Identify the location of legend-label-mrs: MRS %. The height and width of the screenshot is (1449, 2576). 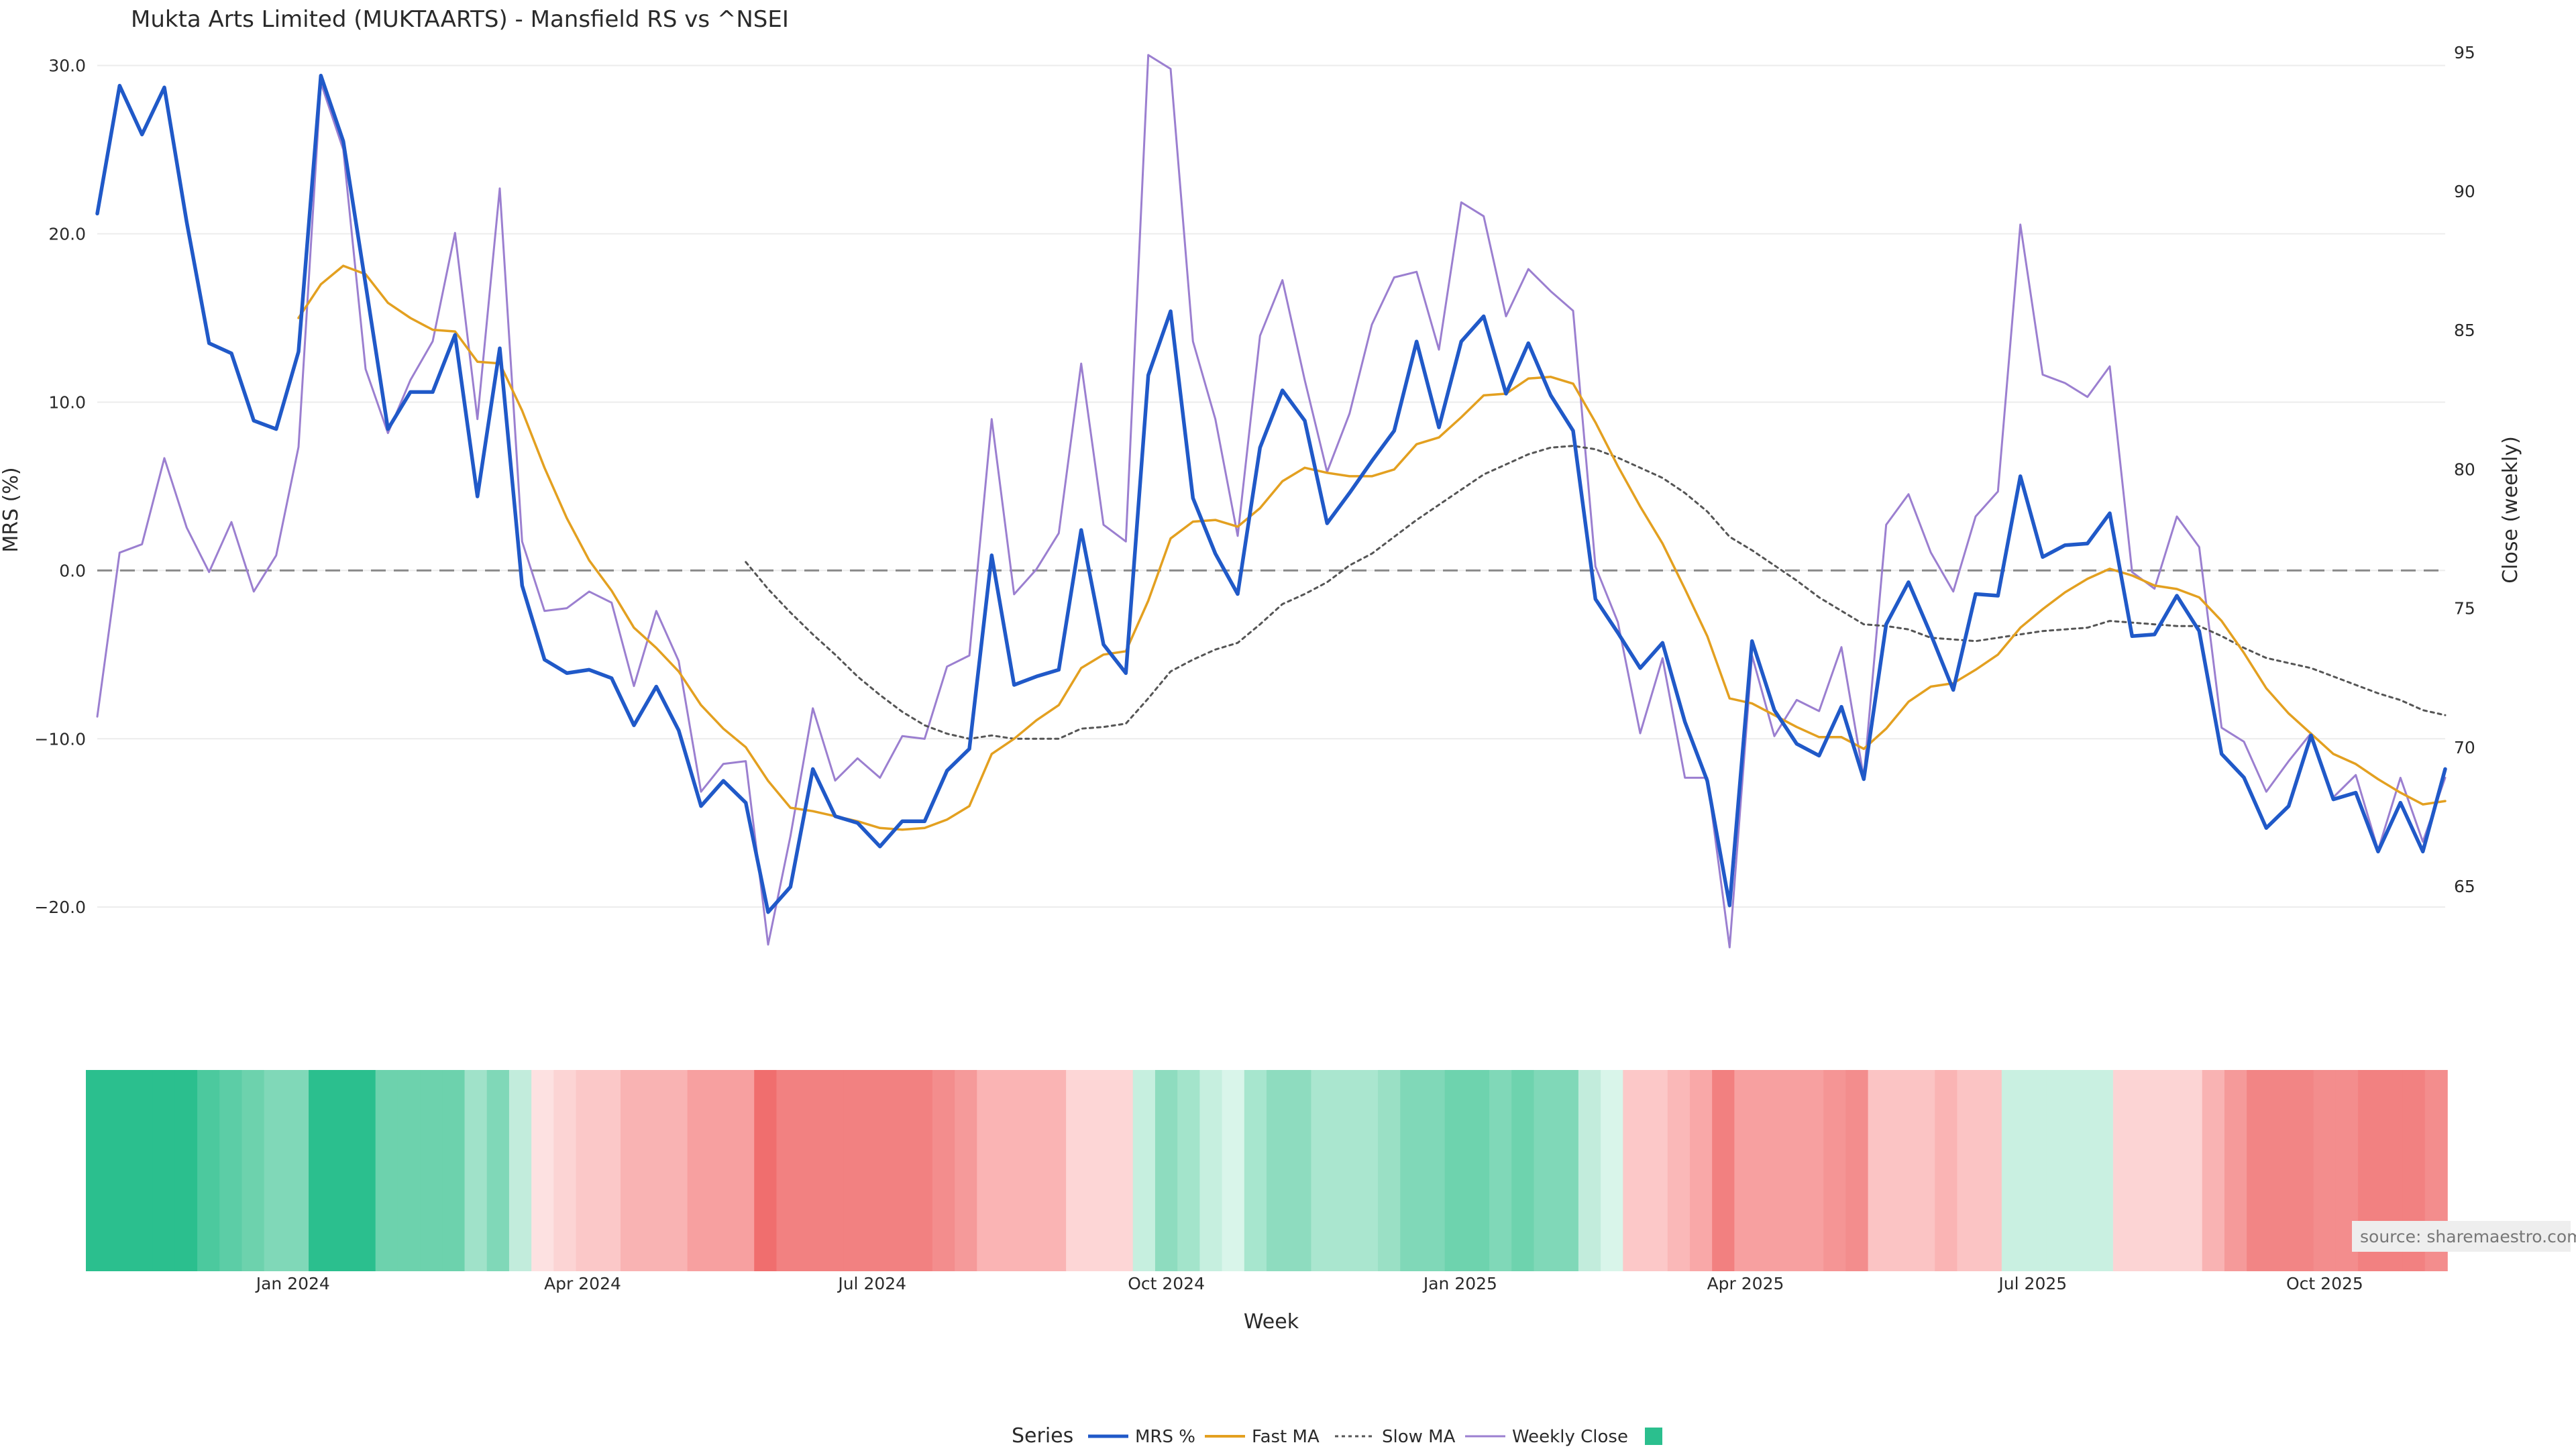
(1165, 1437).